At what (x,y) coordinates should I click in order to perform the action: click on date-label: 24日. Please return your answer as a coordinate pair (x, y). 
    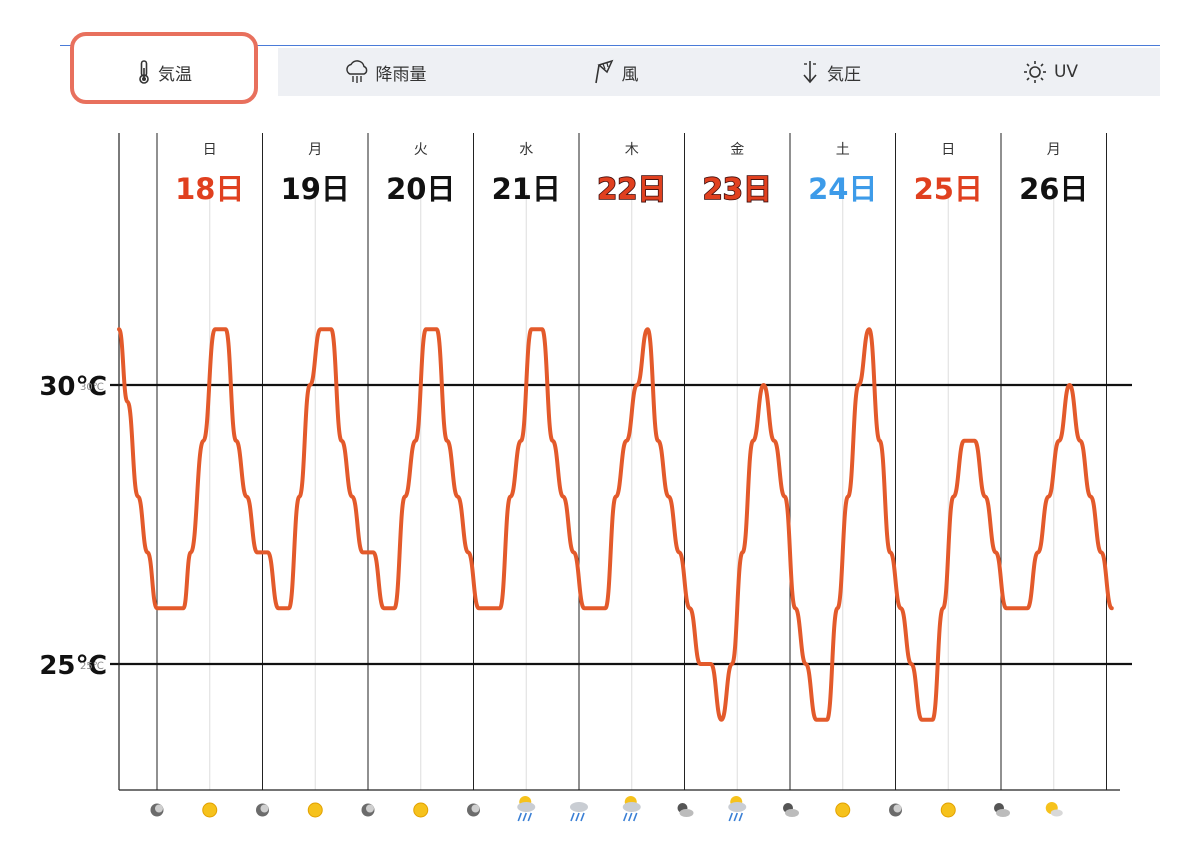
    Looking at the image, I should click on (842, 189).